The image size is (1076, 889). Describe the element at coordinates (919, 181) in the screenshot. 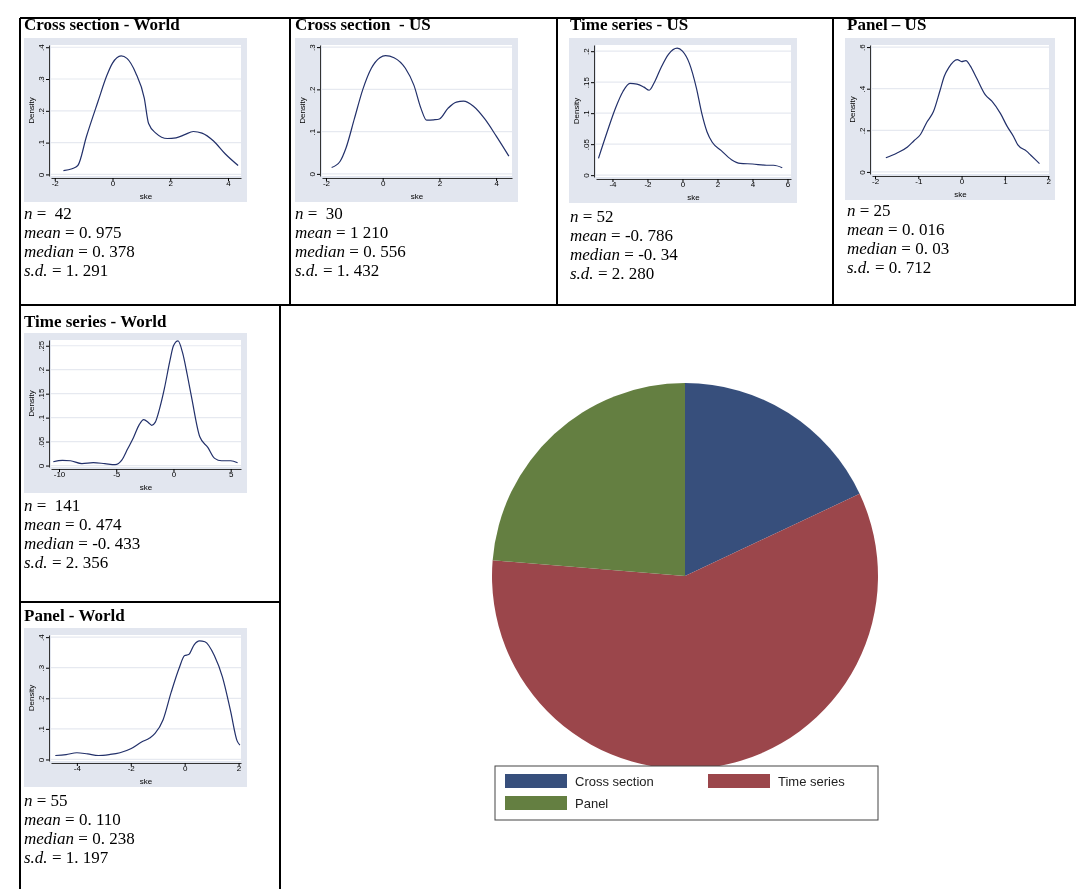

I see `x-tick-label: -1` at that location.